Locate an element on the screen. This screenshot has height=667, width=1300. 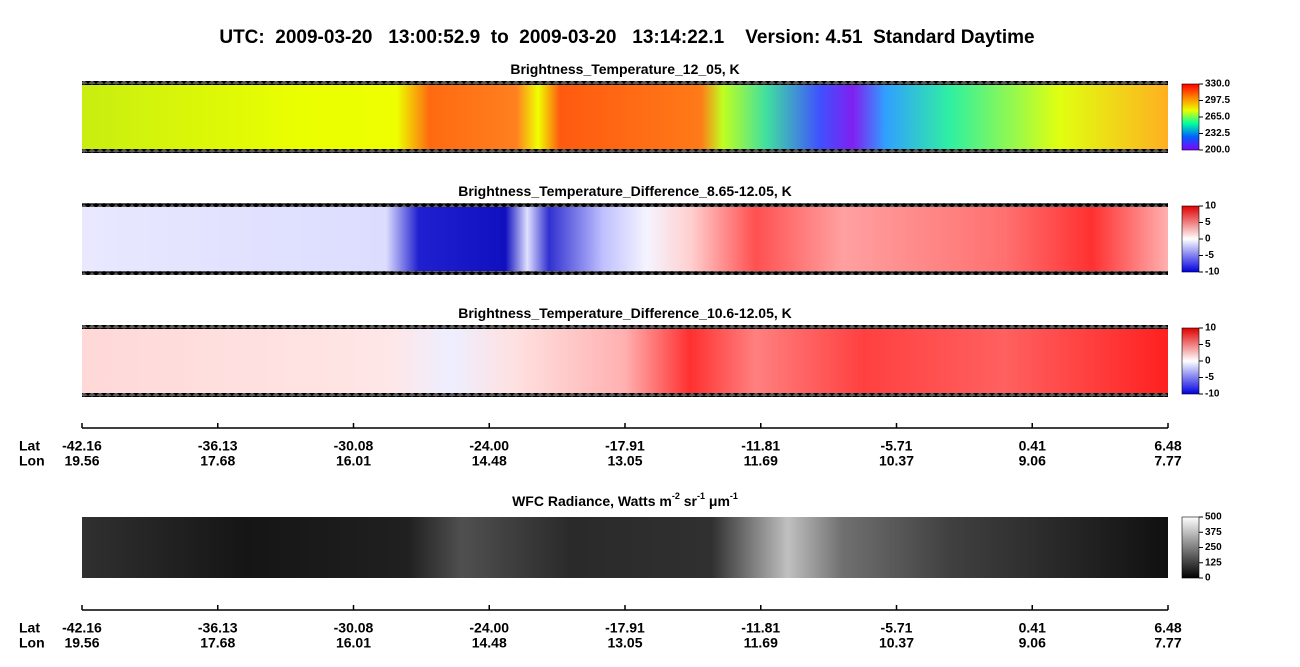
title-part: WFC Radiance, Watts m is located at coordinates (592, 501).